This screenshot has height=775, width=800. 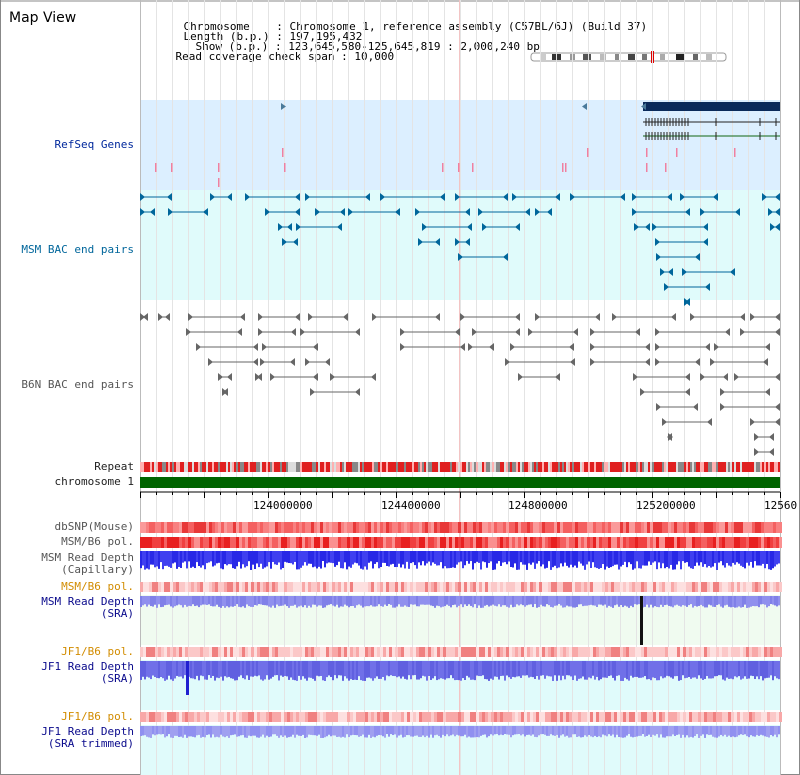 What do you see at coordinates (94, 144) in the screenshot?
I see `refseq-track-label: RefSeq Genes` at bounding box center [94, 144].